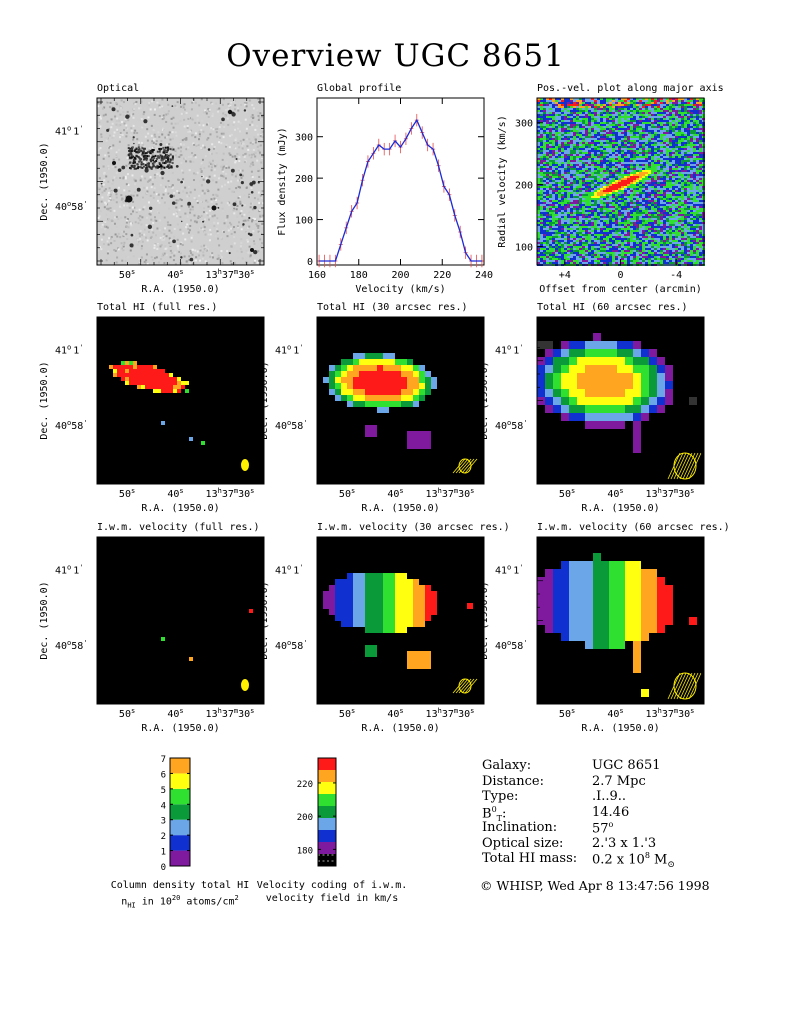  What do you see at coordinates (359, 88) in the screenshot?
I see `profile-title: Global profile` at bounding box center [359, 88].